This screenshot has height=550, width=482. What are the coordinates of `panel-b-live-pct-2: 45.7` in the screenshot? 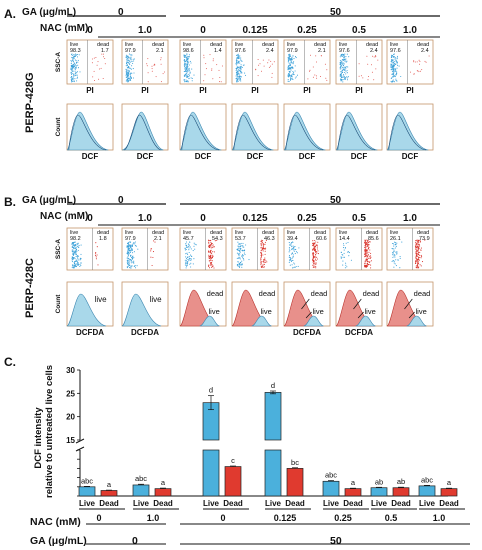 It's located at (188, 239).